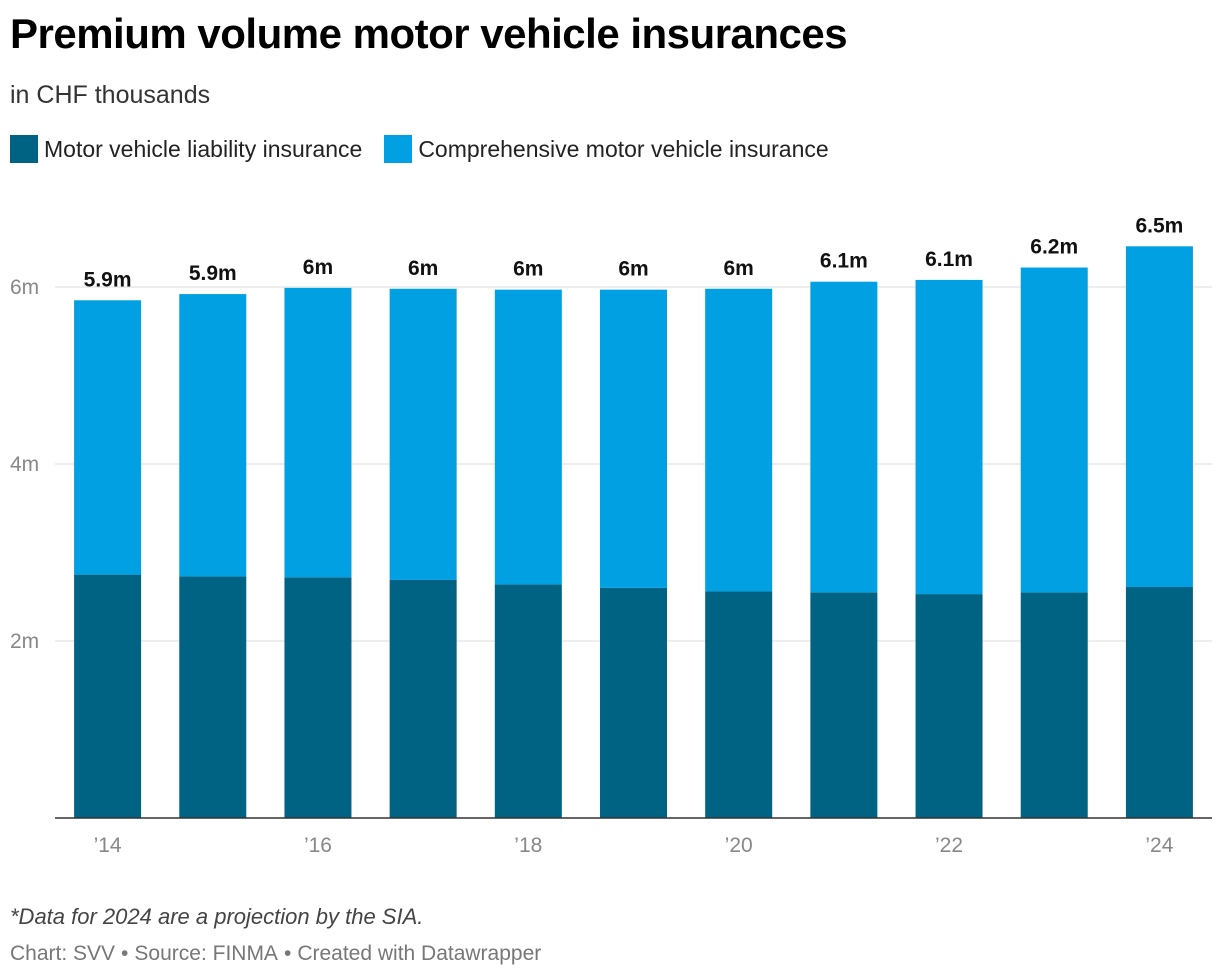 This screenshot has height=980, width=1220. I want to click on legend-item-comprehensive: Comprehensive motor vehicle insurance, so click(606, 149).